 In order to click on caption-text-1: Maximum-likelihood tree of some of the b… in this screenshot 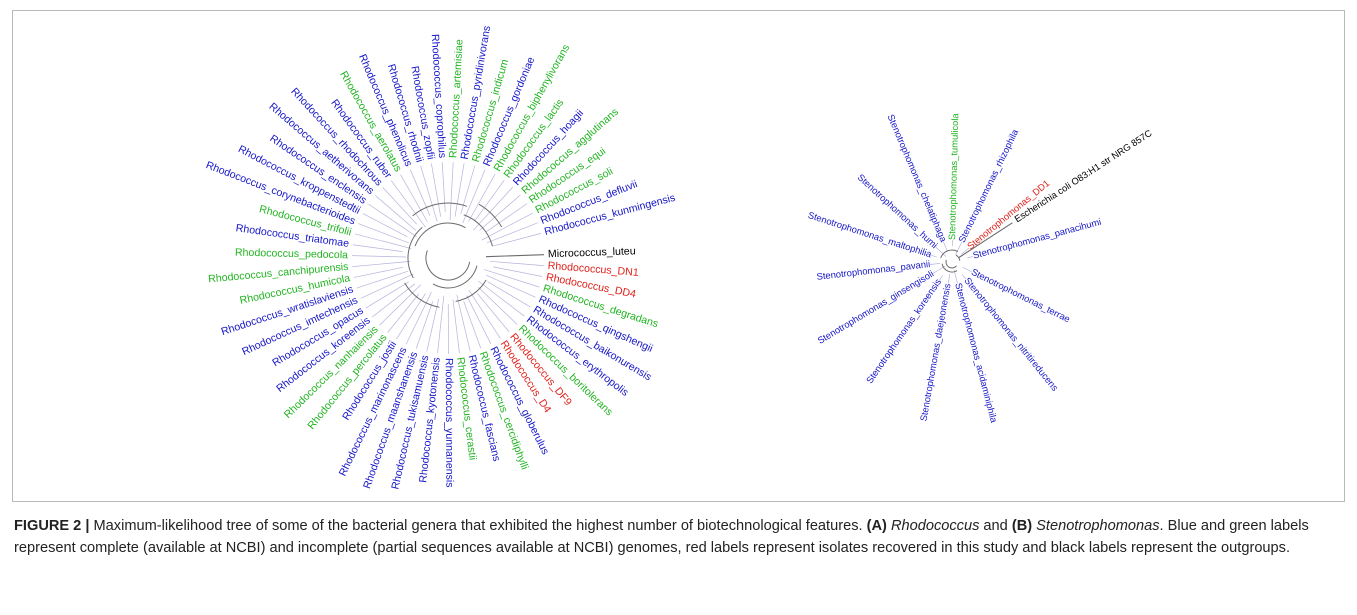, I will do `click(478, 526)`.